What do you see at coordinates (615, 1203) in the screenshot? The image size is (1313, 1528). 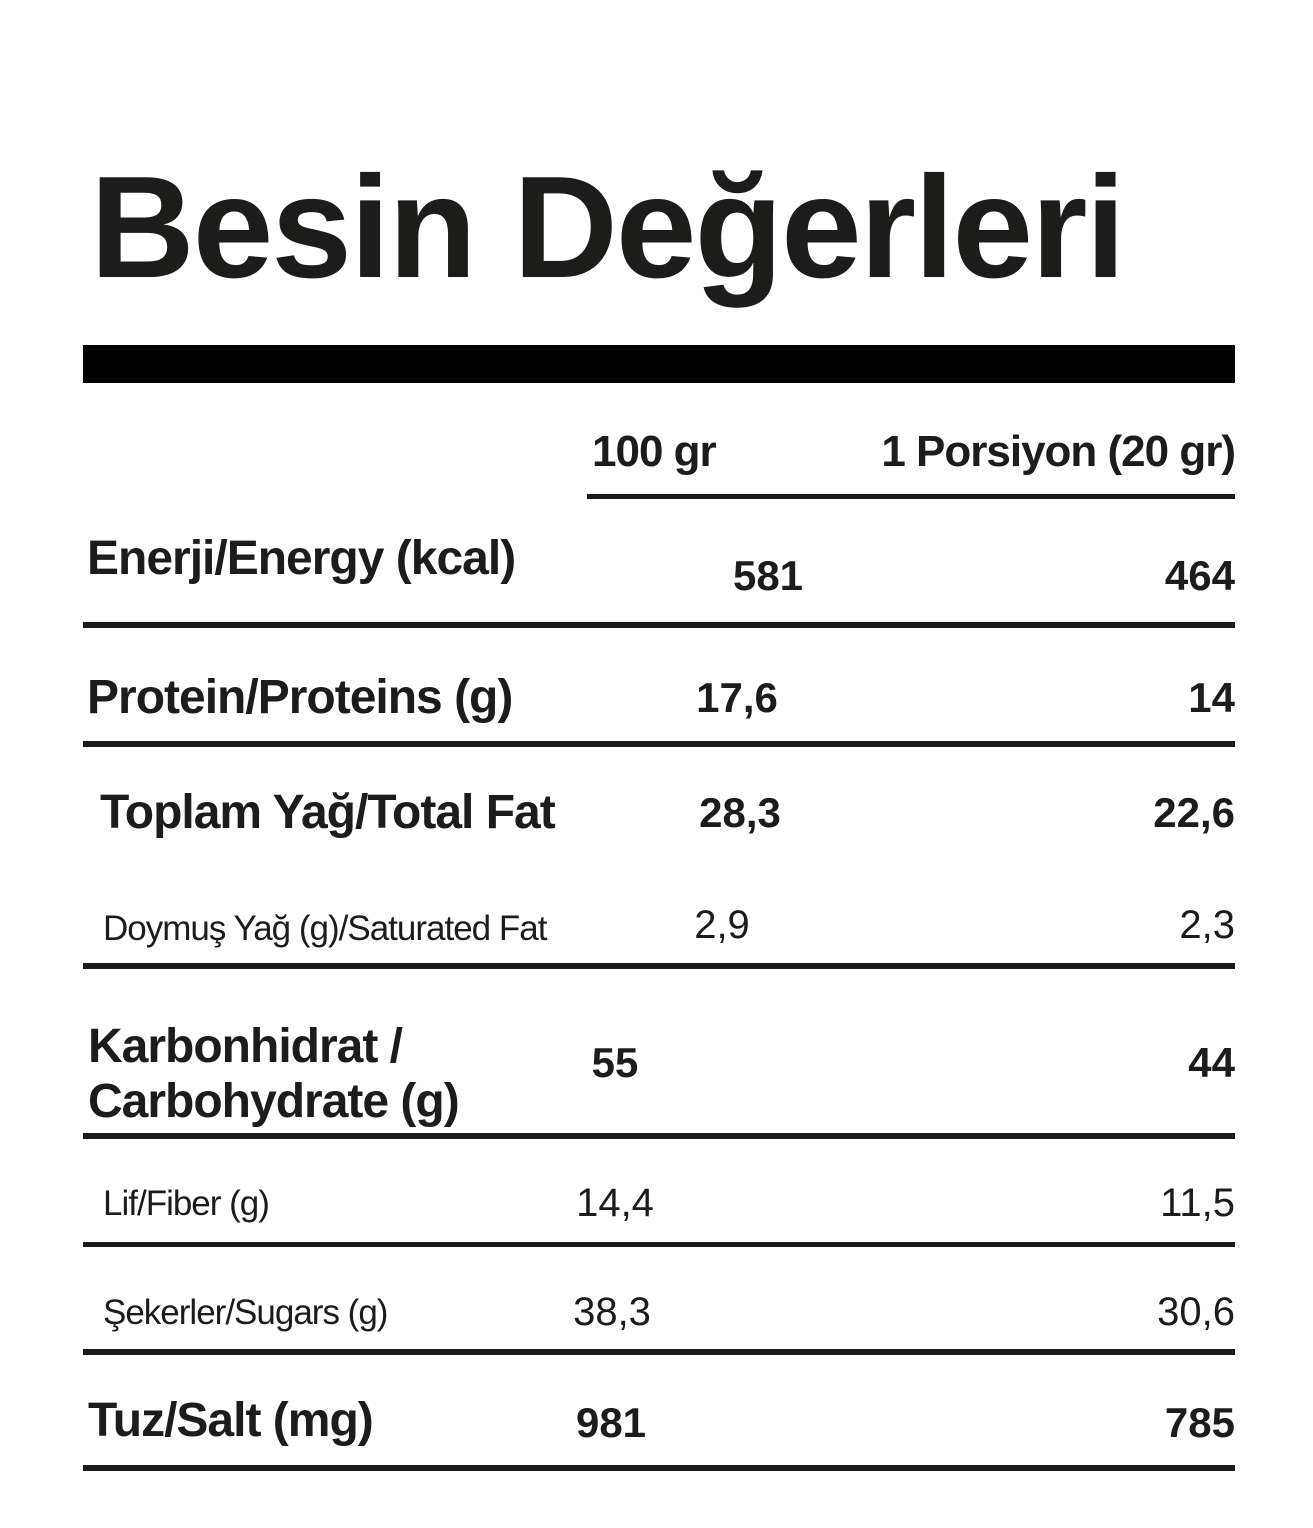 I see `value-100g-fiber: 14,4` at bounding box center [615, 1203].